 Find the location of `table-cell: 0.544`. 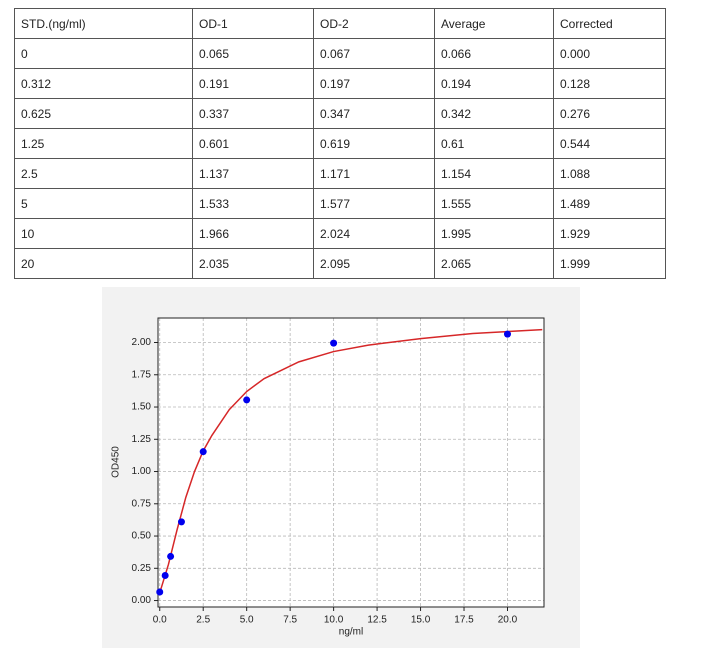

table-cell: 0.544 is located at coordinates (609, 143).